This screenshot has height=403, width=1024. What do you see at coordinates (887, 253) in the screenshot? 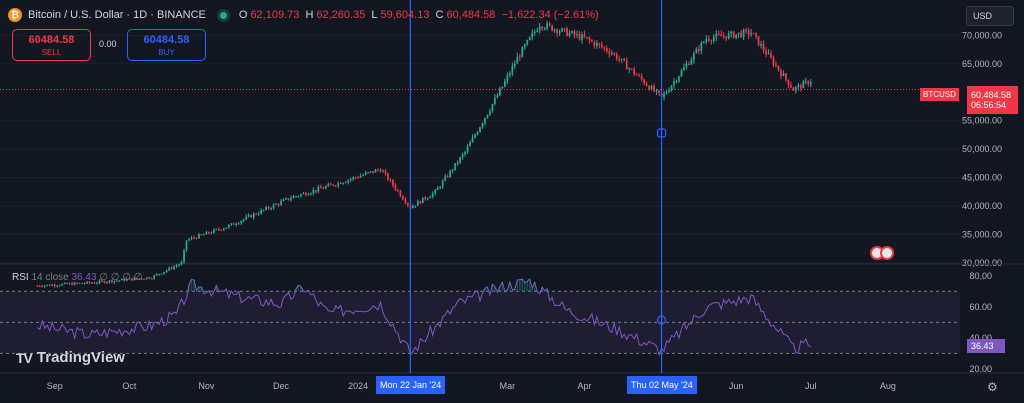
I see `flag-icon` at bounding box center [887, 253].